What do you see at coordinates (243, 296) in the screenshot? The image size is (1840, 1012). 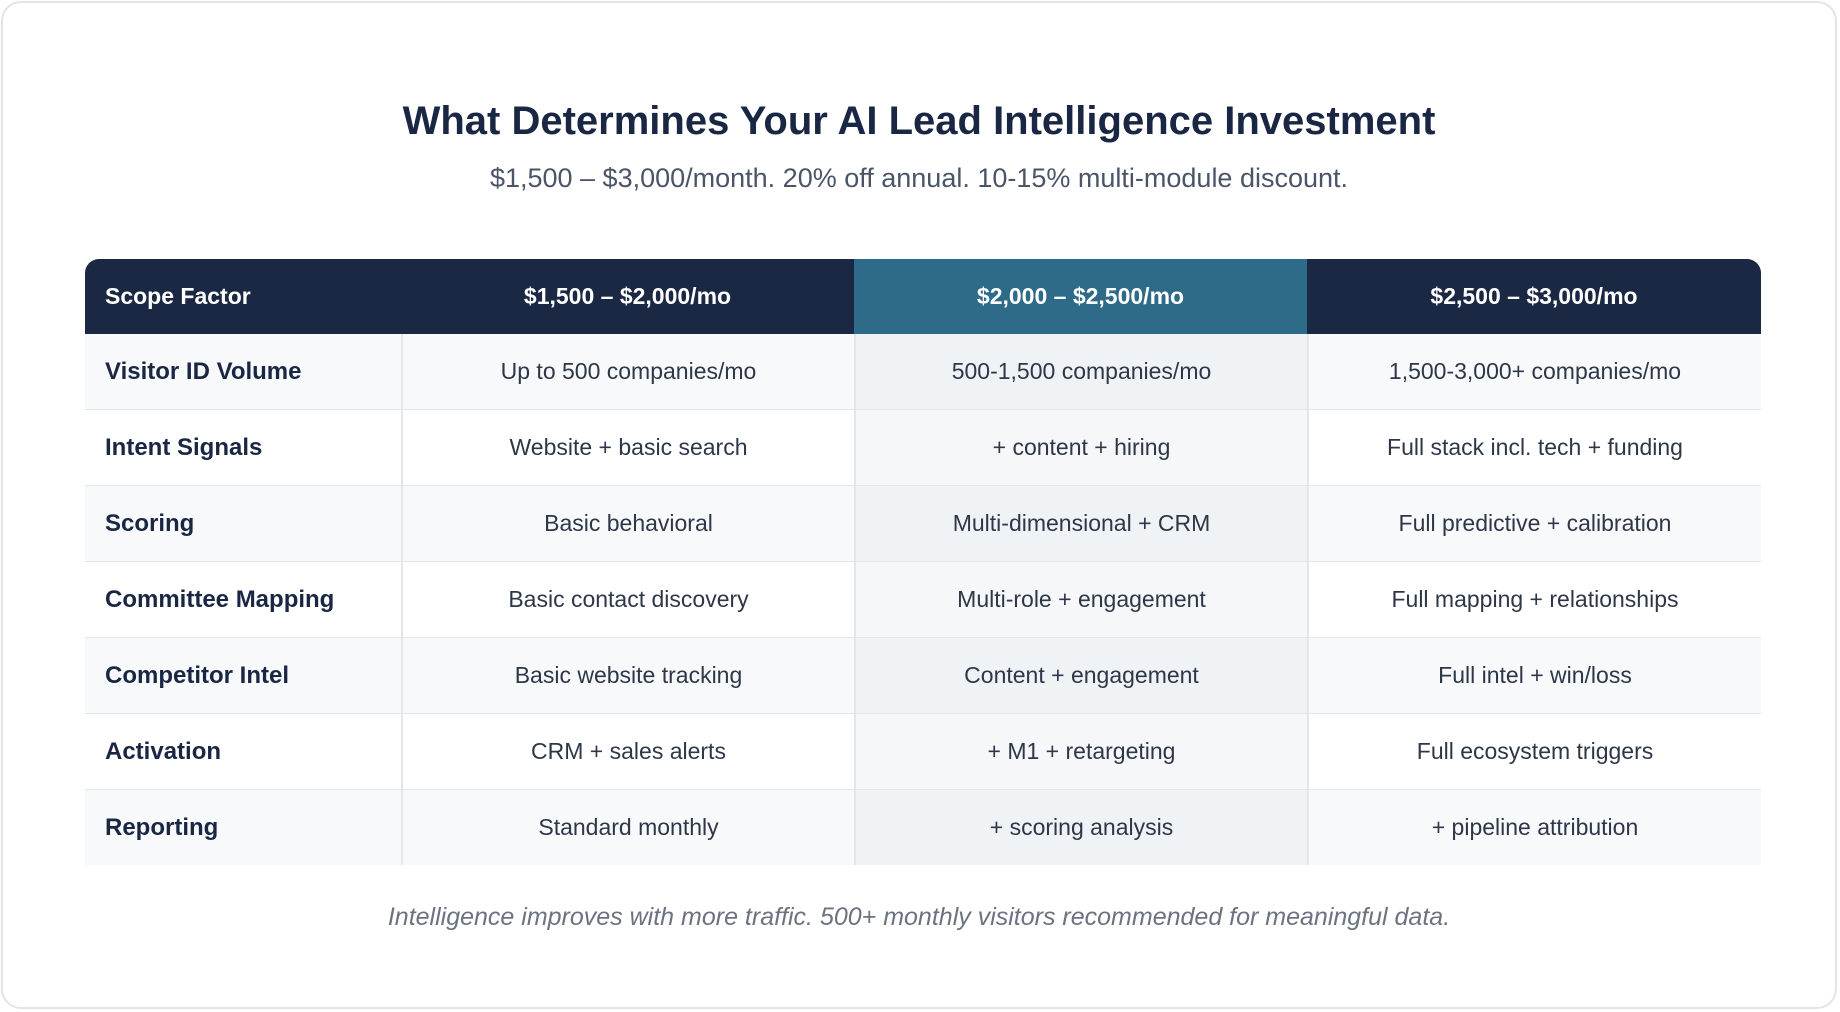 I see `column-header-scope-factor: Scope Factor` at bounding box center [243, 296].